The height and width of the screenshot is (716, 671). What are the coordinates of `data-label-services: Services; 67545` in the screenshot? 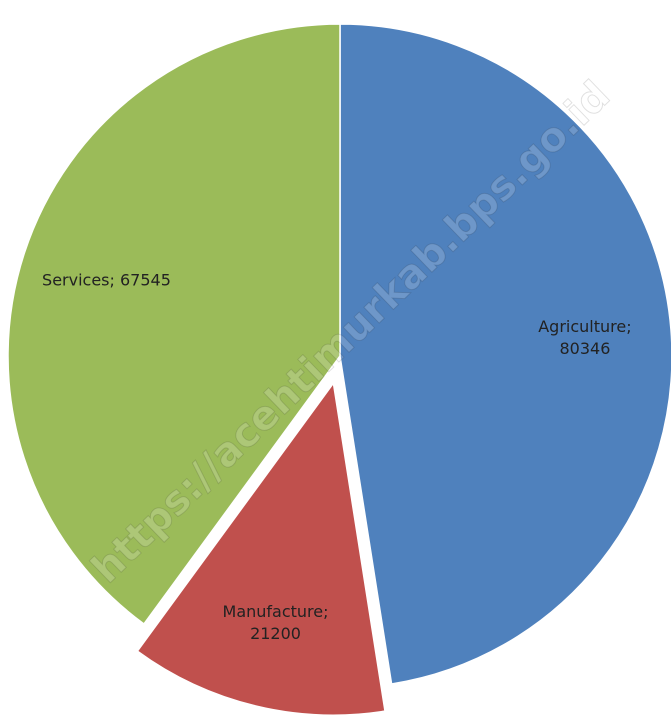 It's located at (106, 280).